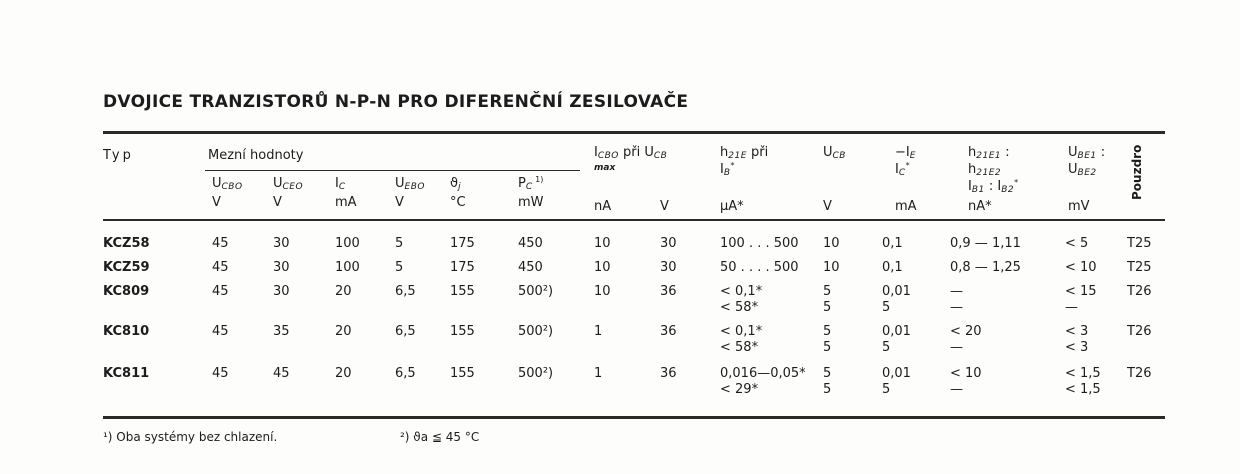  What do you see at coordinates (759, 243) in the screenshot?
I see `table-cell: 100 . . . 500` at bounding box center [759, 243].